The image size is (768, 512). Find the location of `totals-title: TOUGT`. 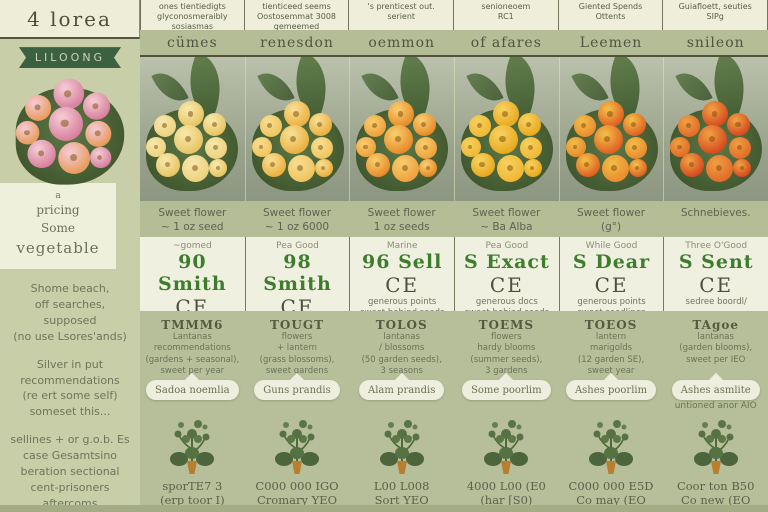

totals-title: TOUGT is located at coordinates (297, 325).